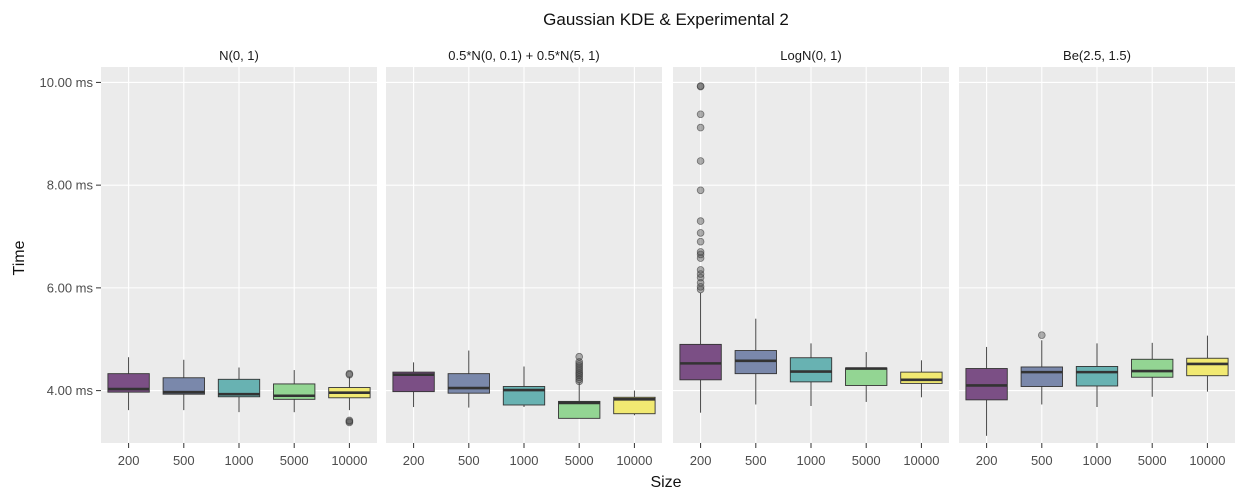  Describe the element at coordinates (666, 19) in the screenshot. I see `chart-title: Gaussian KDE & Experimental 2` at that location.